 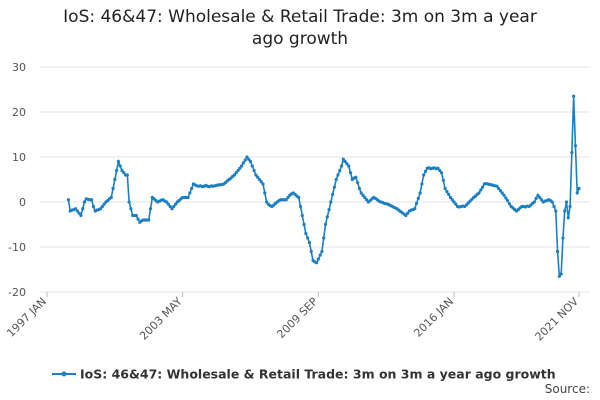 I want to click on y-tick-label: 20, so click(x=19, y=112).